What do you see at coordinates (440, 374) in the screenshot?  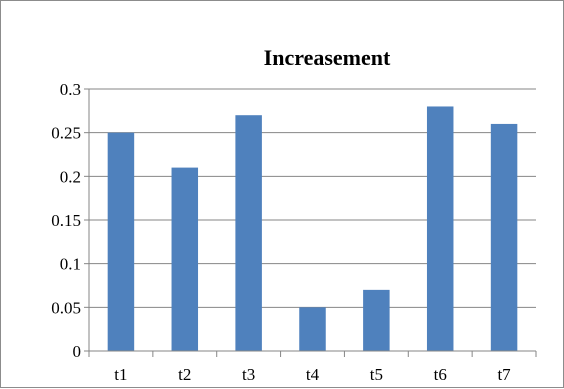 I see `x-tick-label: t6` at bounding box center [440, 374].